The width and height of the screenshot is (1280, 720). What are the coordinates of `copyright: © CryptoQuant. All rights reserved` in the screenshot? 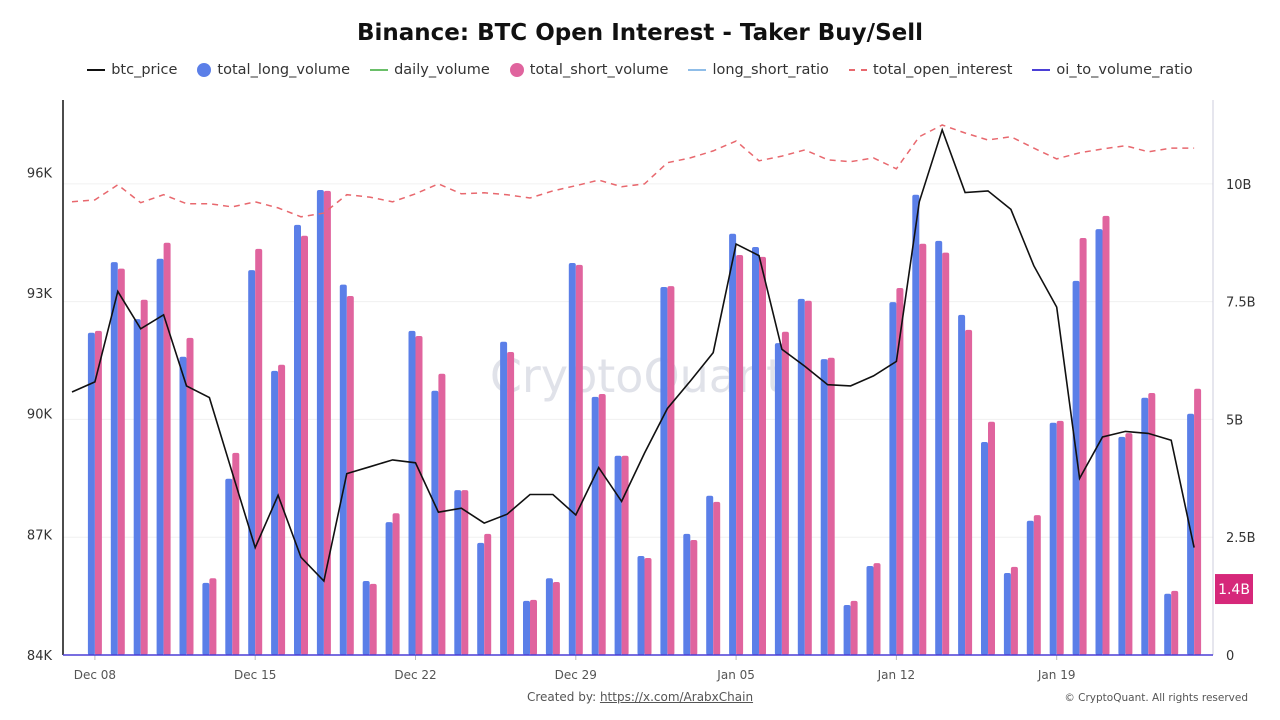 It's located at (1156, 698).